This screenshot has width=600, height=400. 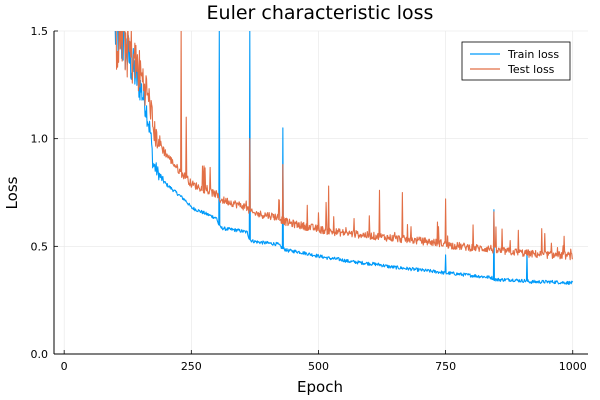 What do you see at coordinates (64, 366) in the screenshot?
I see `x-tick-label: 0` at bounding box center [64, 366].